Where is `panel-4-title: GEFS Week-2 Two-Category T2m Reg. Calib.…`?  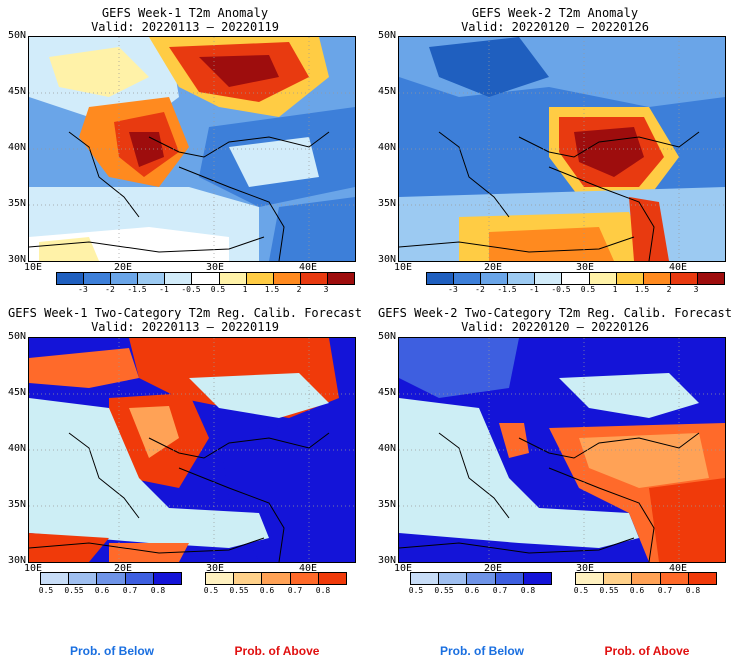 panel-4-title: GEFS Week-2 Two-Category T2m Reg. Calib.… is located at coordinates (554, 313).